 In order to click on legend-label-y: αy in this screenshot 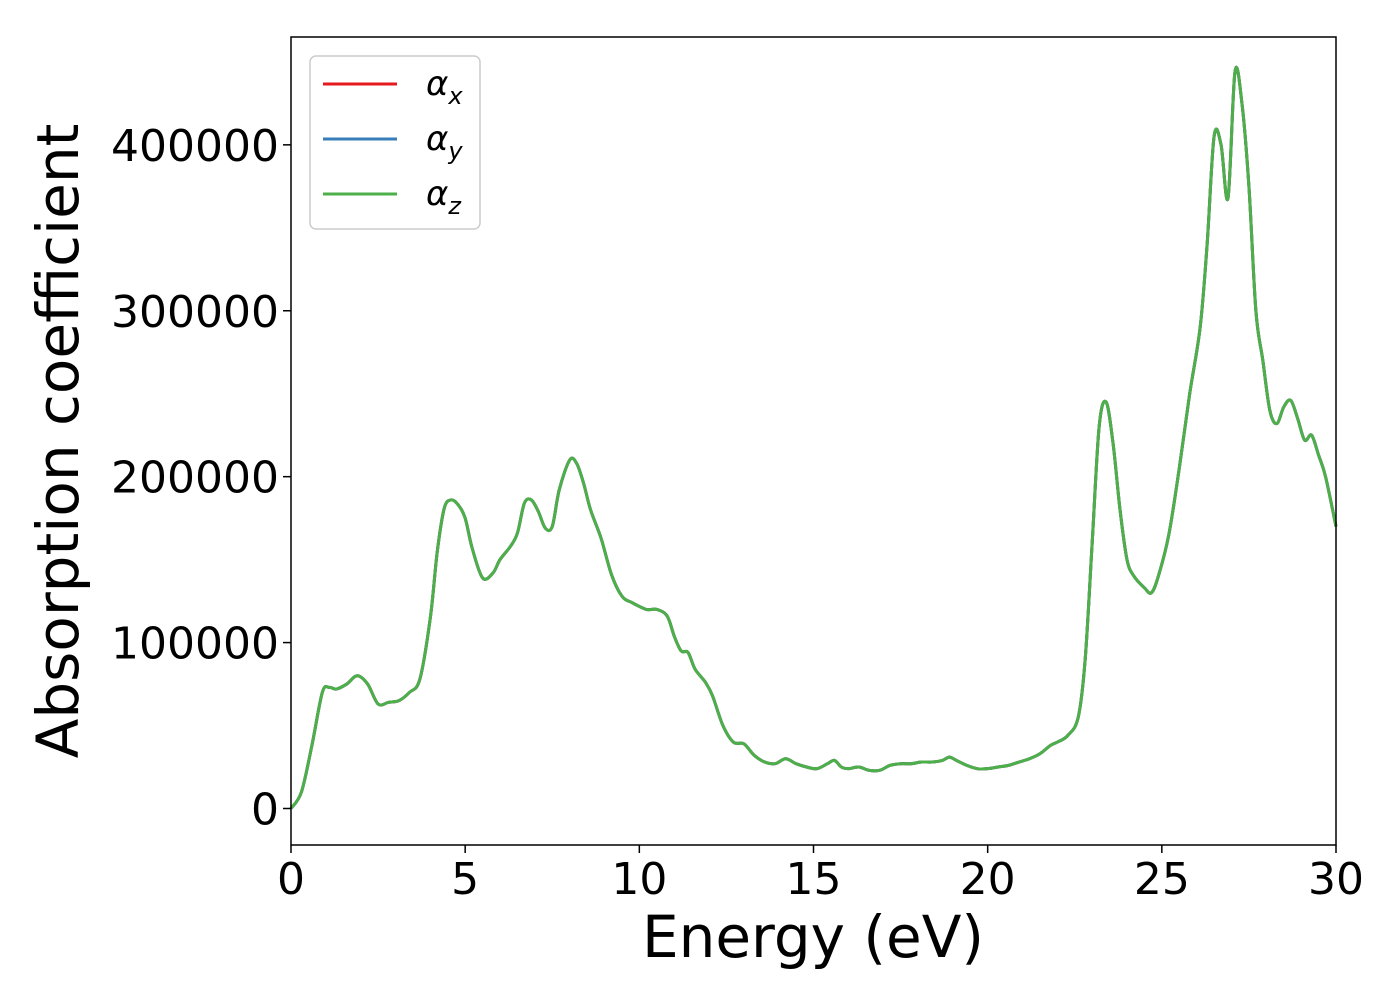, I will do `click(444, 142)`.